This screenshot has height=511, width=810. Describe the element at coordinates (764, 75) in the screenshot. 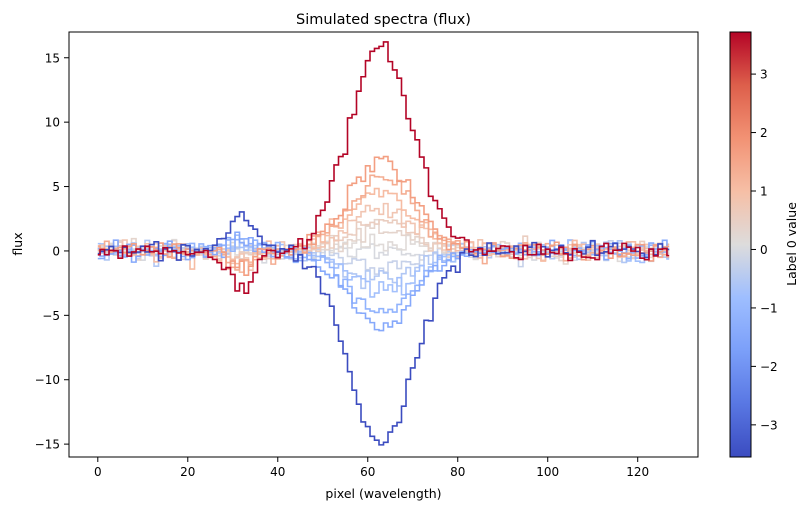

I see `colorbar-tick-label: 3` at that location.